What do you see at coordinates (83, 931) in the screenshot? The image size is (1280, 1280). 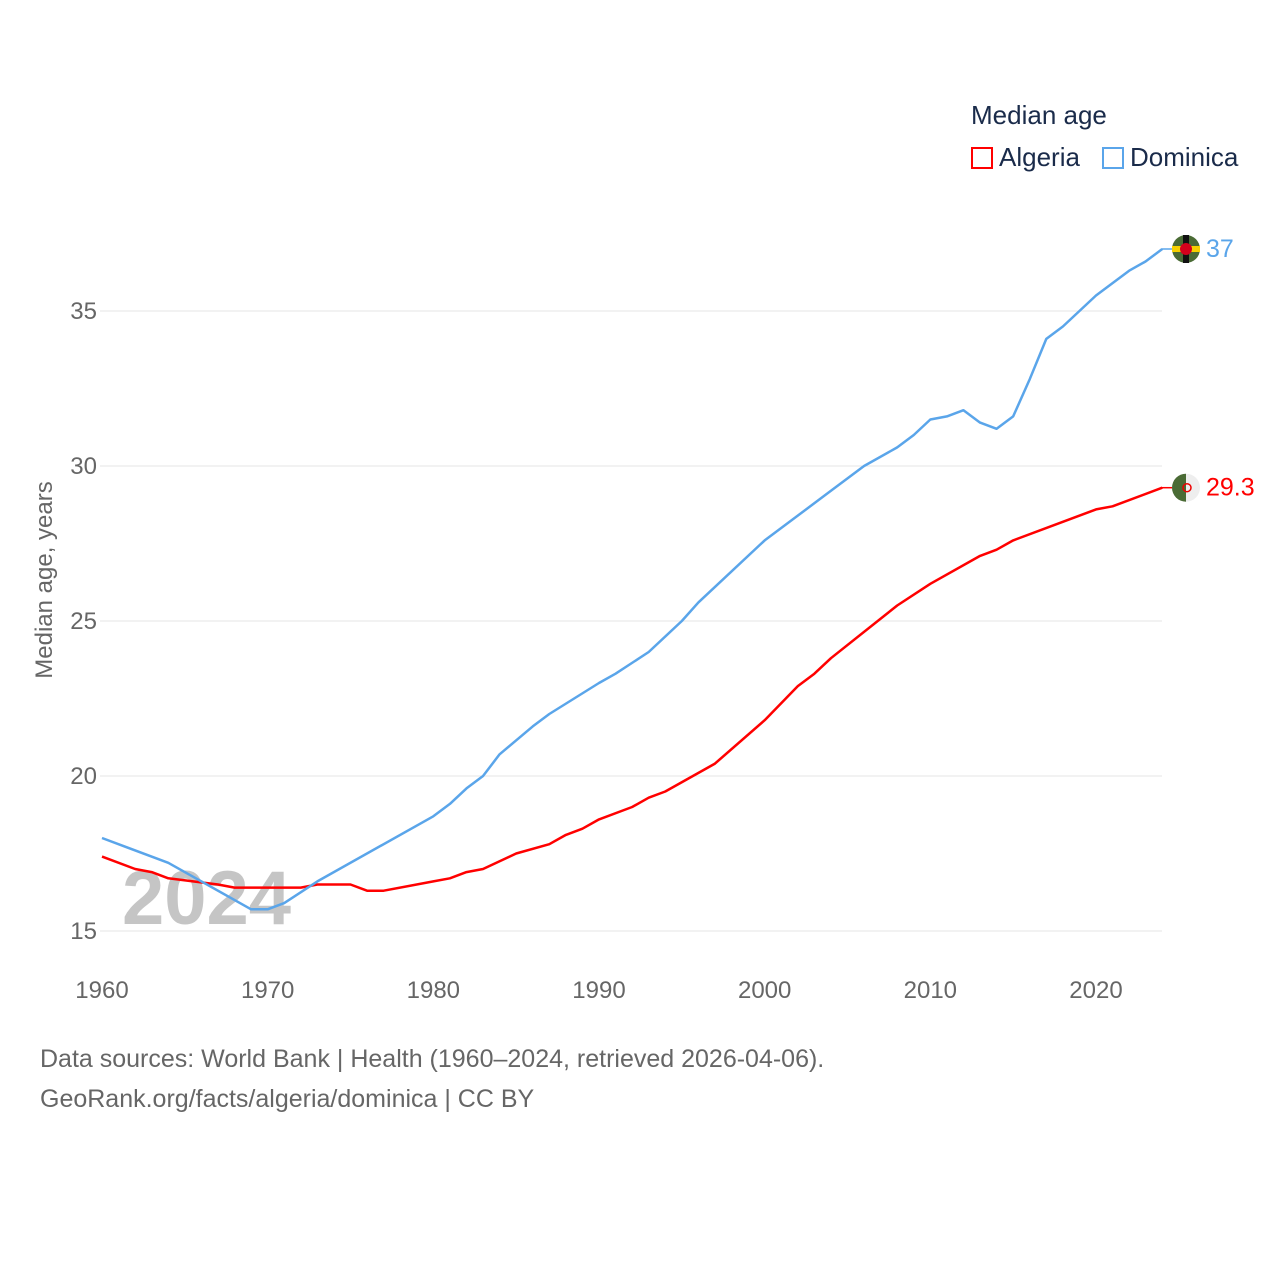 I see `y-tick-label: 15` at bounding box center [83, 931].